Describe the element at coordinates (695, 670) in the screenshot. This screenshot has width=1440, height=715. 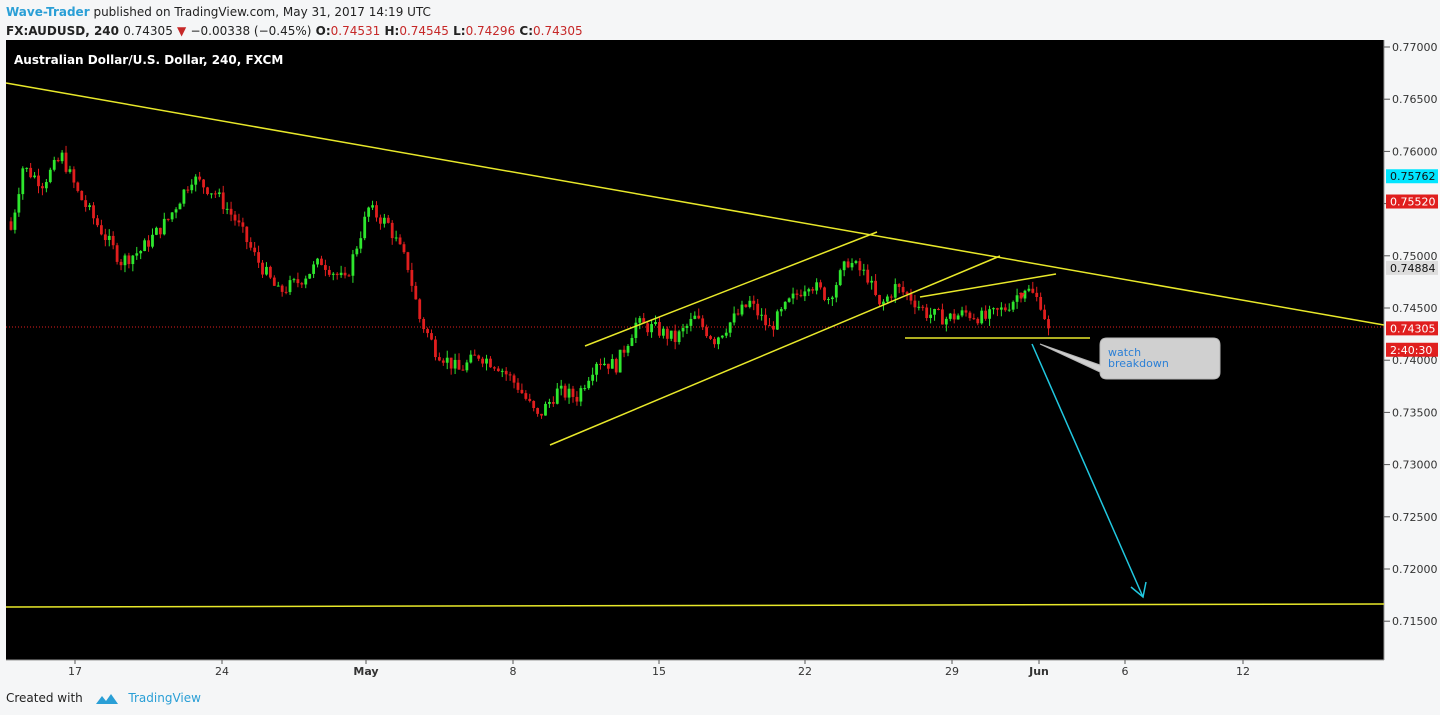
I see `time-axis` at that location.